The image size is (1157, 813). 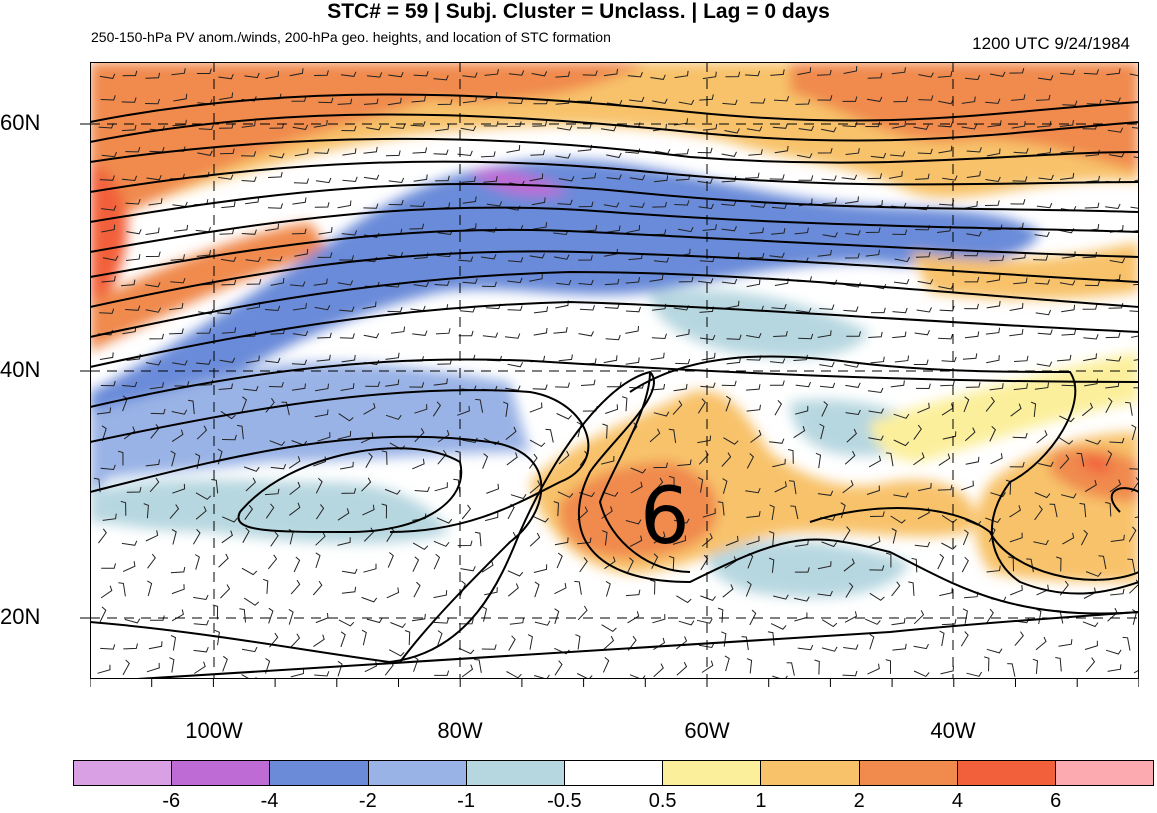 I want to click on colorbar-label: 0.5, so click(x=662, y=801).